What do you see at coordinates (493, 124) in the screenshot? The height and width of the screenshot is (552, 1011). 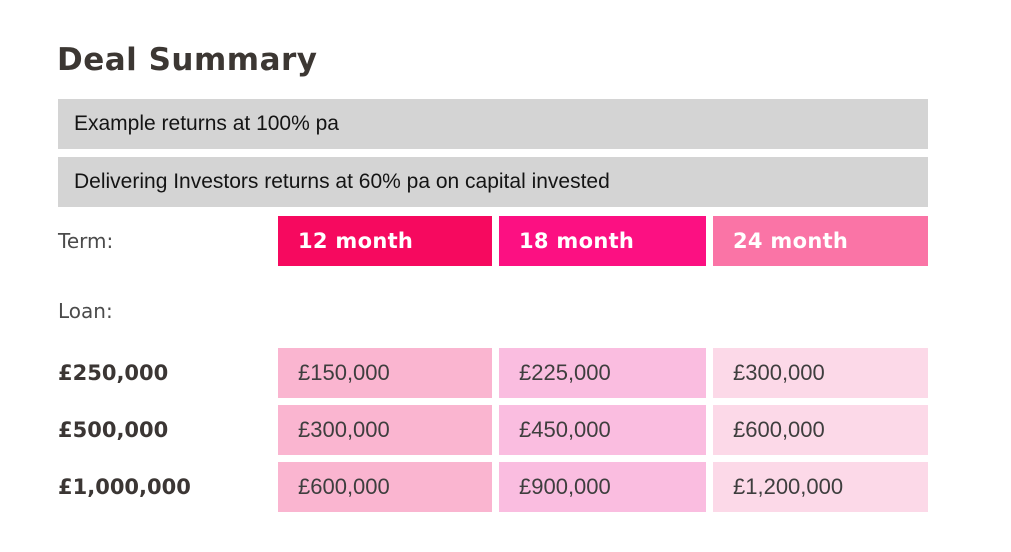 I see `banner-example-returns: Example returns at 100% pa` at bounding box center [493, 124].